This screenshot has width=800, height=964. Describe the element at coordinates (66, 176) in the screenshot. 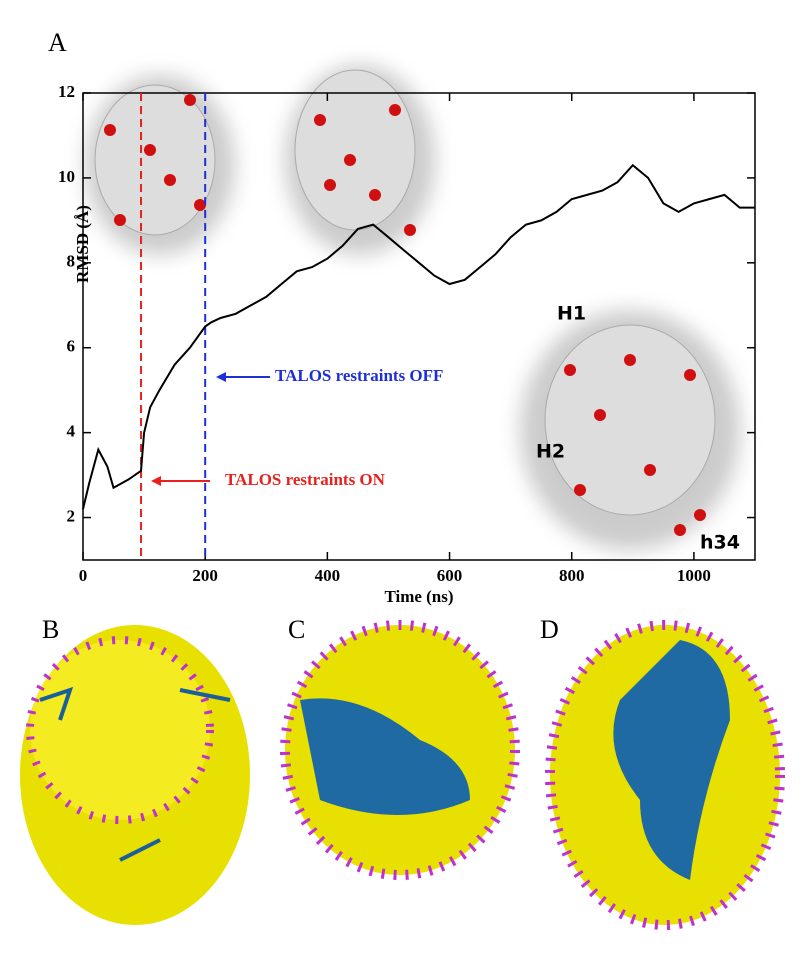

I see `y-tick-label: 10` at that location.